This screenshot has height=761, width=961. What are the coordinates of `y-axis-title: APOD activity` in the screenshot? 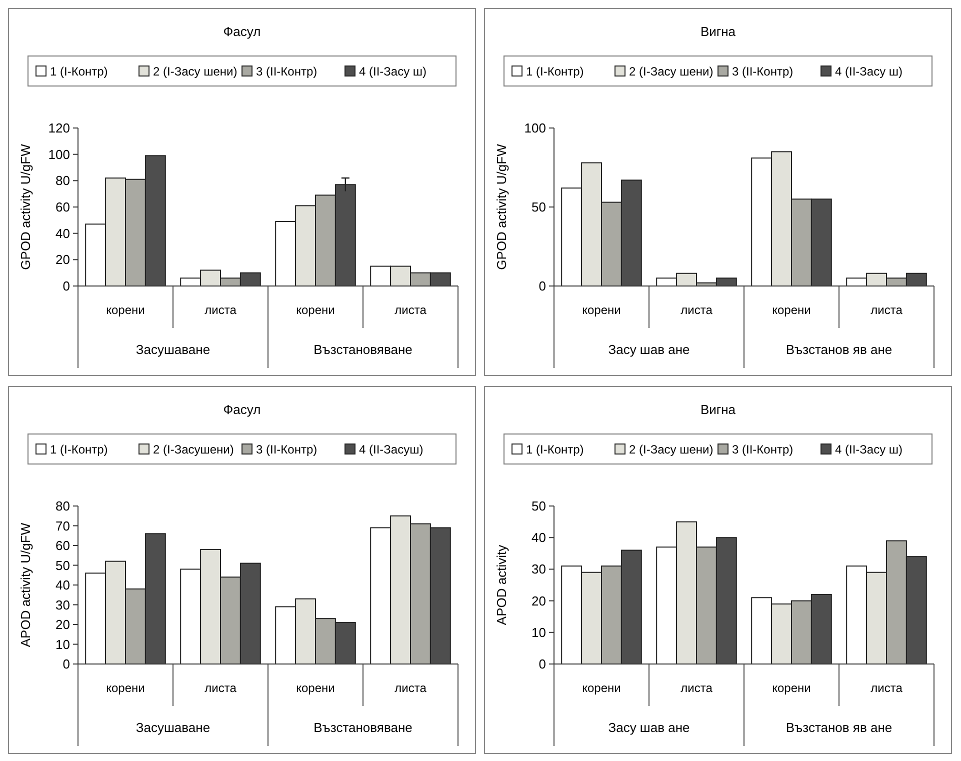 It's located at (501, 585).